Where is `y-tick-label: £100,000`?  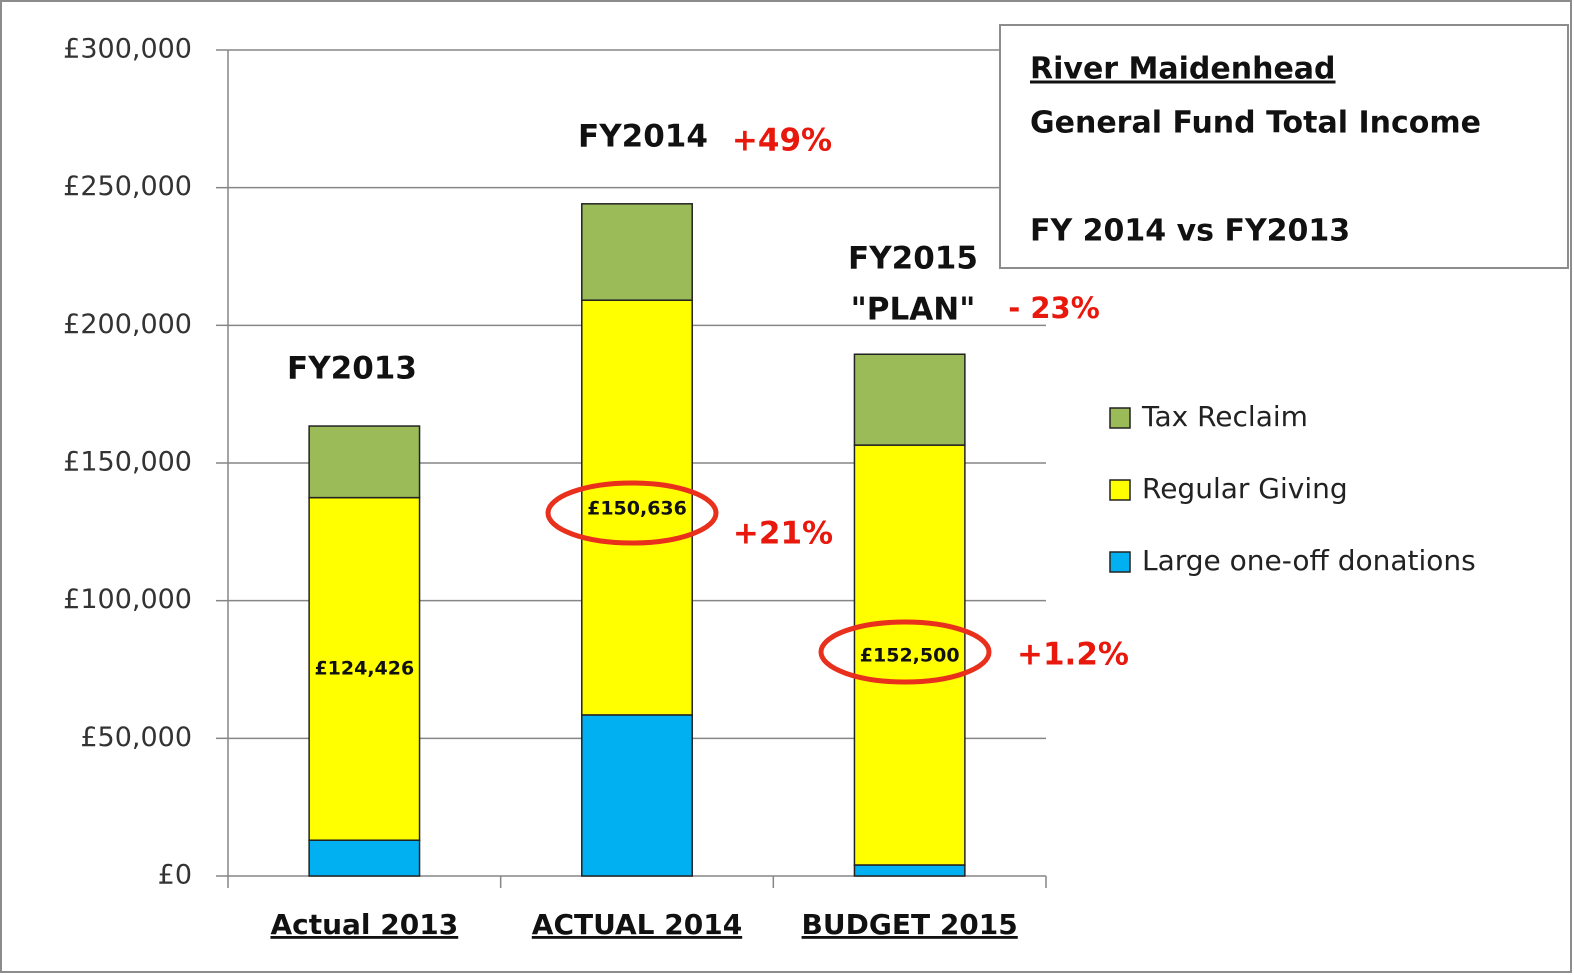 y-tick-label: £100,000 is located at coordinates (127, 599).